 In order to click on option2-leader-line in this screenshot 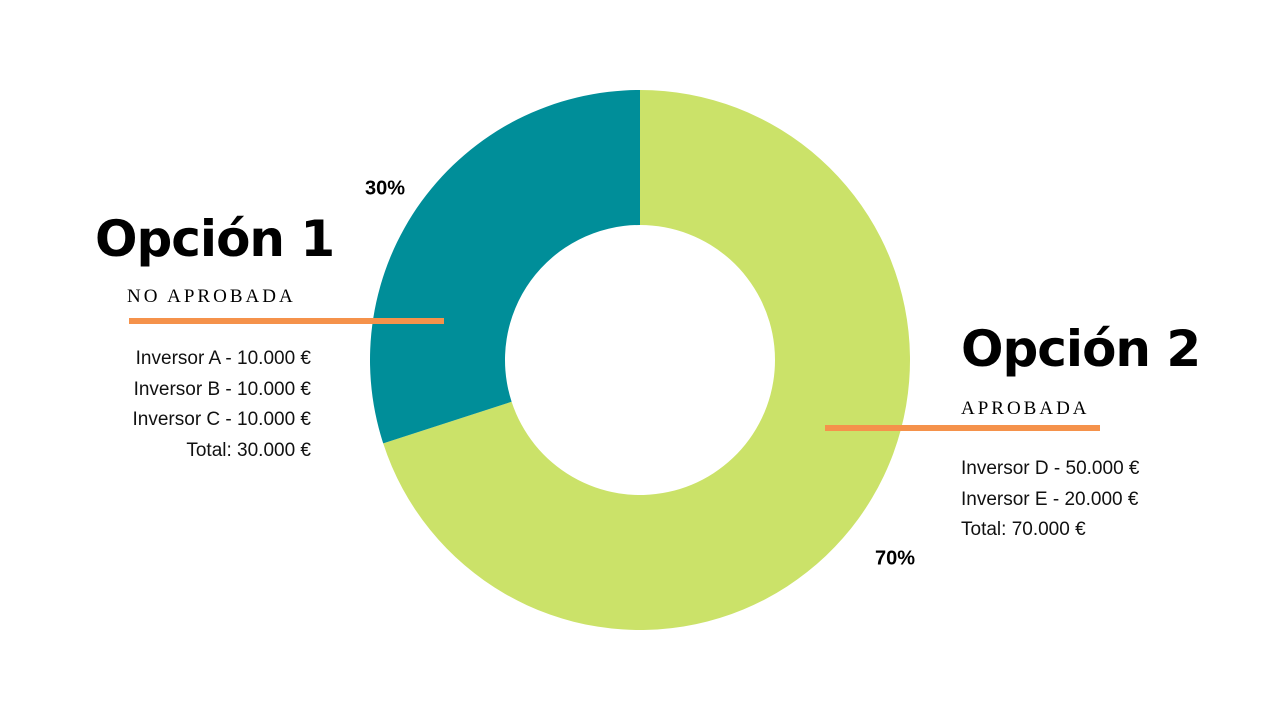, I will do `click(962, 428)`.